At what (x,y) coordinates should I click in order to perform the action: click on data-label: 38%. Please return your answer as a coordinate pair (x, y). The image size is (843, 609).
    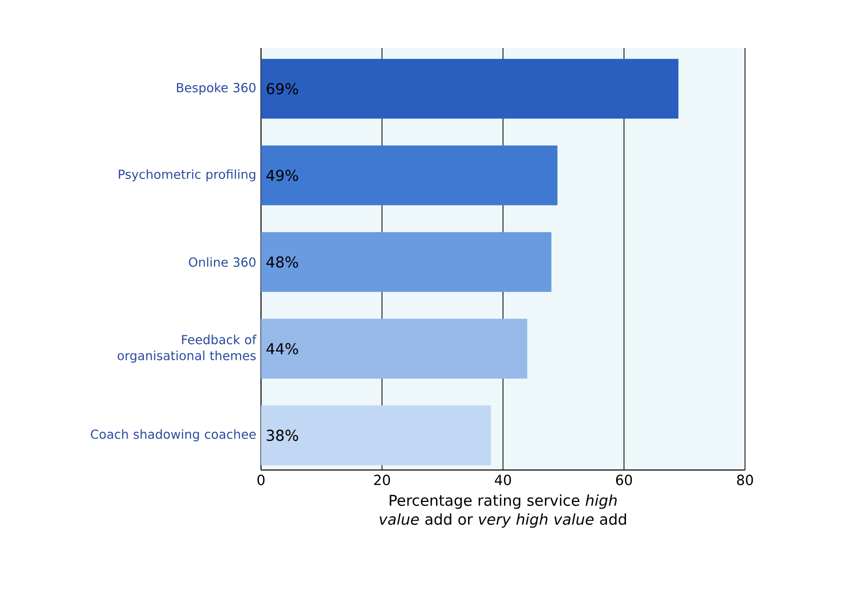
    Looking at the image, I should click on (282, 435).